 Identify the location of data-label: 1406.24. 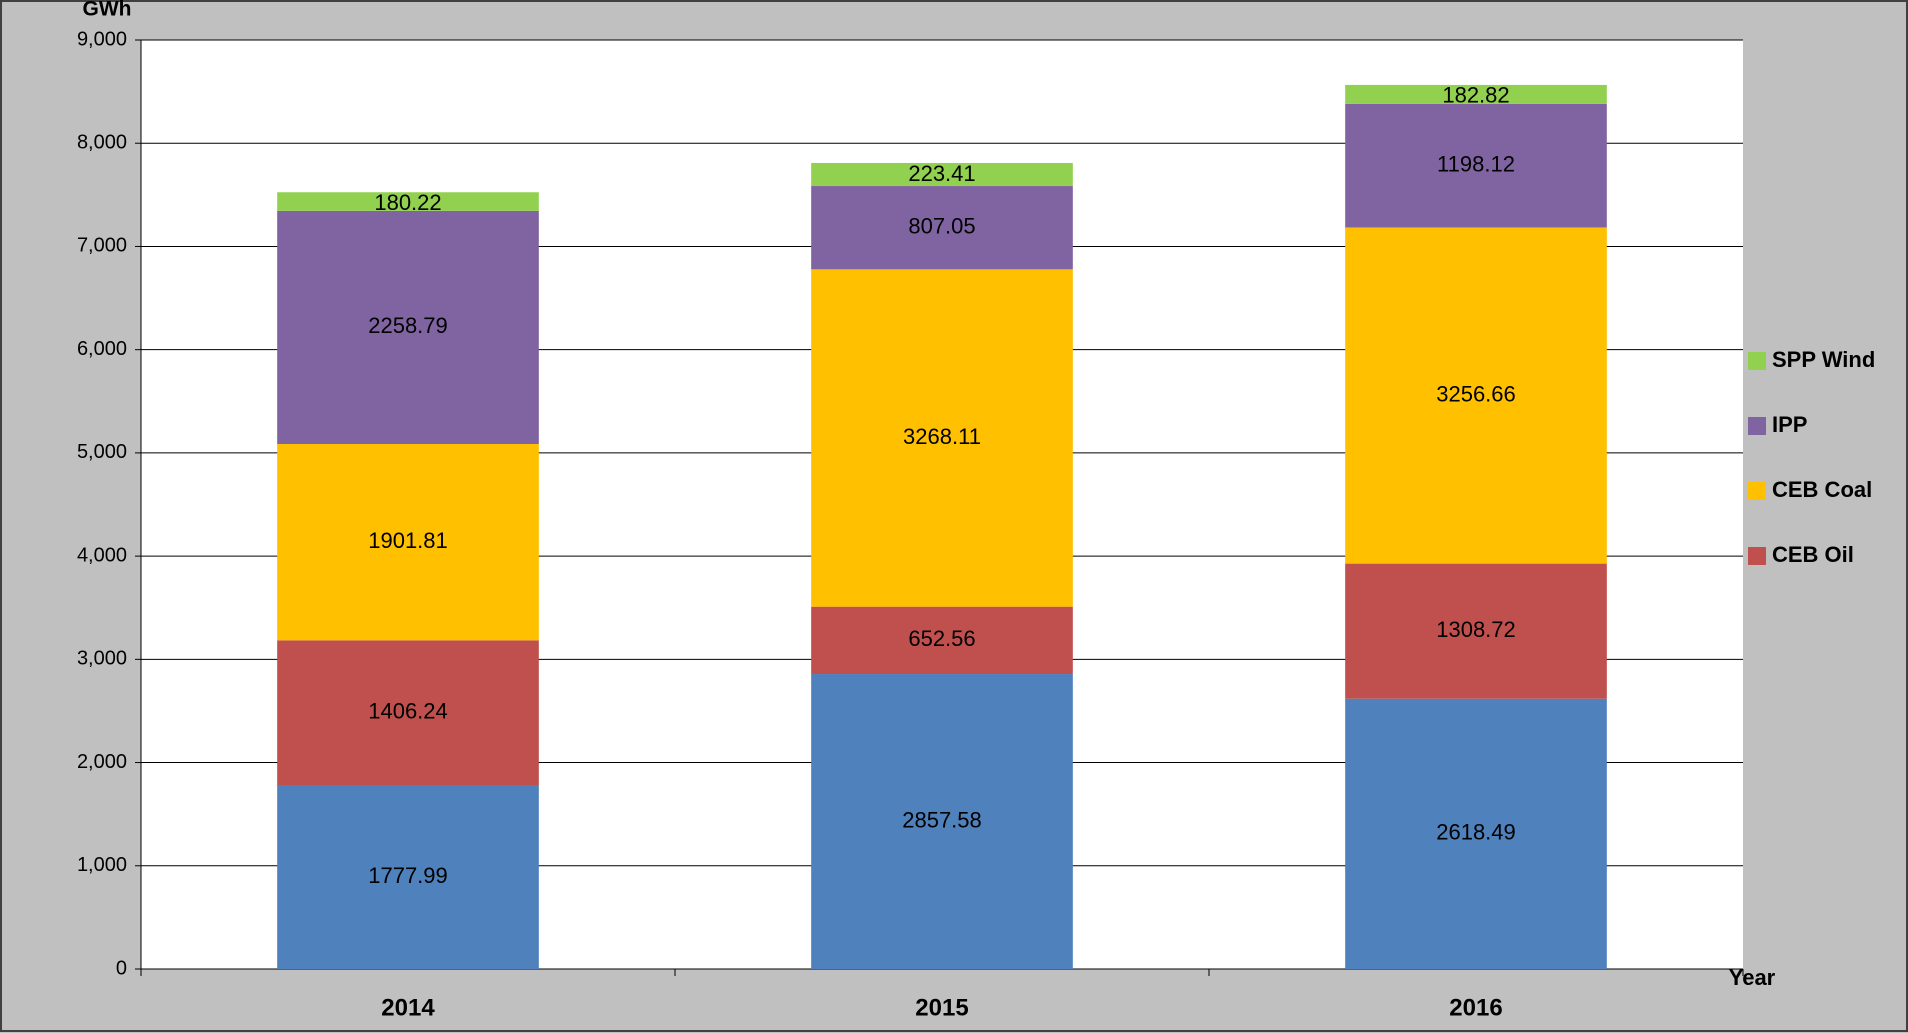
(408, 711).